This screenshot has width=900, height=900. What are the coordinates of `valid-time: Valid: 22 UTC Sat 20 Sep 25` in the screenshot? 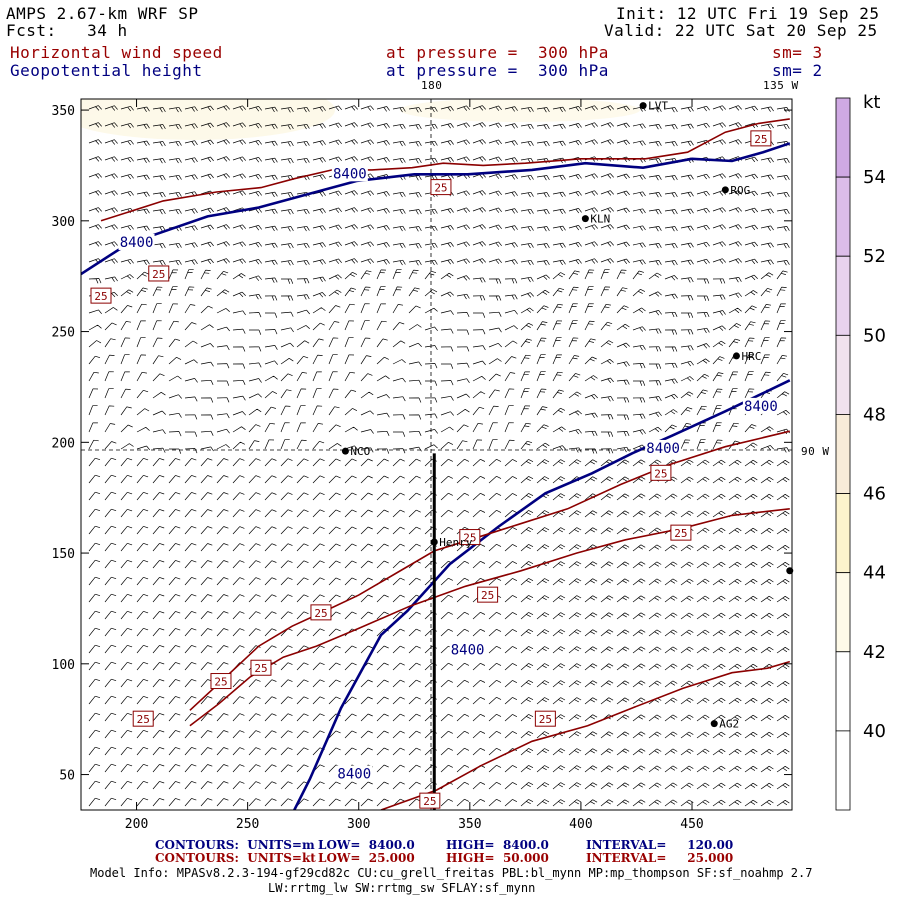 It's located at (741, 30).